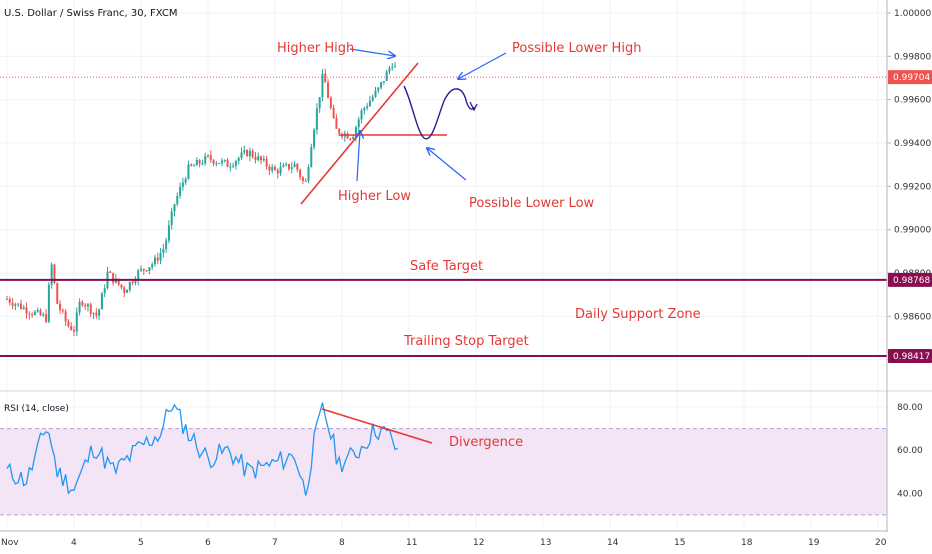  I want to click on price-tick-label: 1.00000, so click(912, 14).